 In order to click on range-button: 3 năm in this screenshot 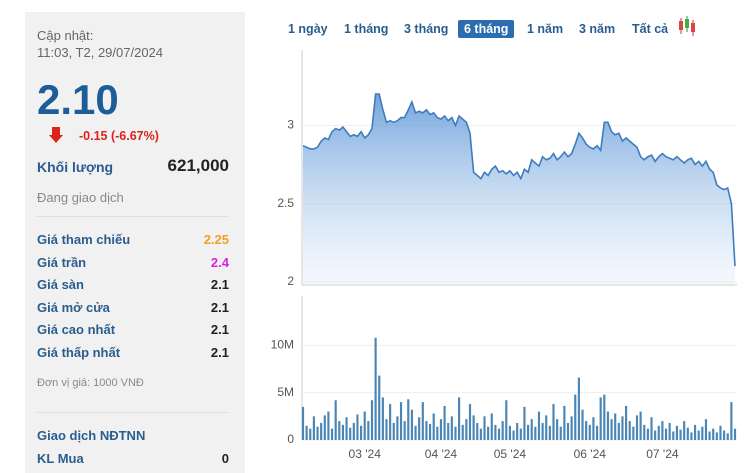, I will do `click(597, 29)`.